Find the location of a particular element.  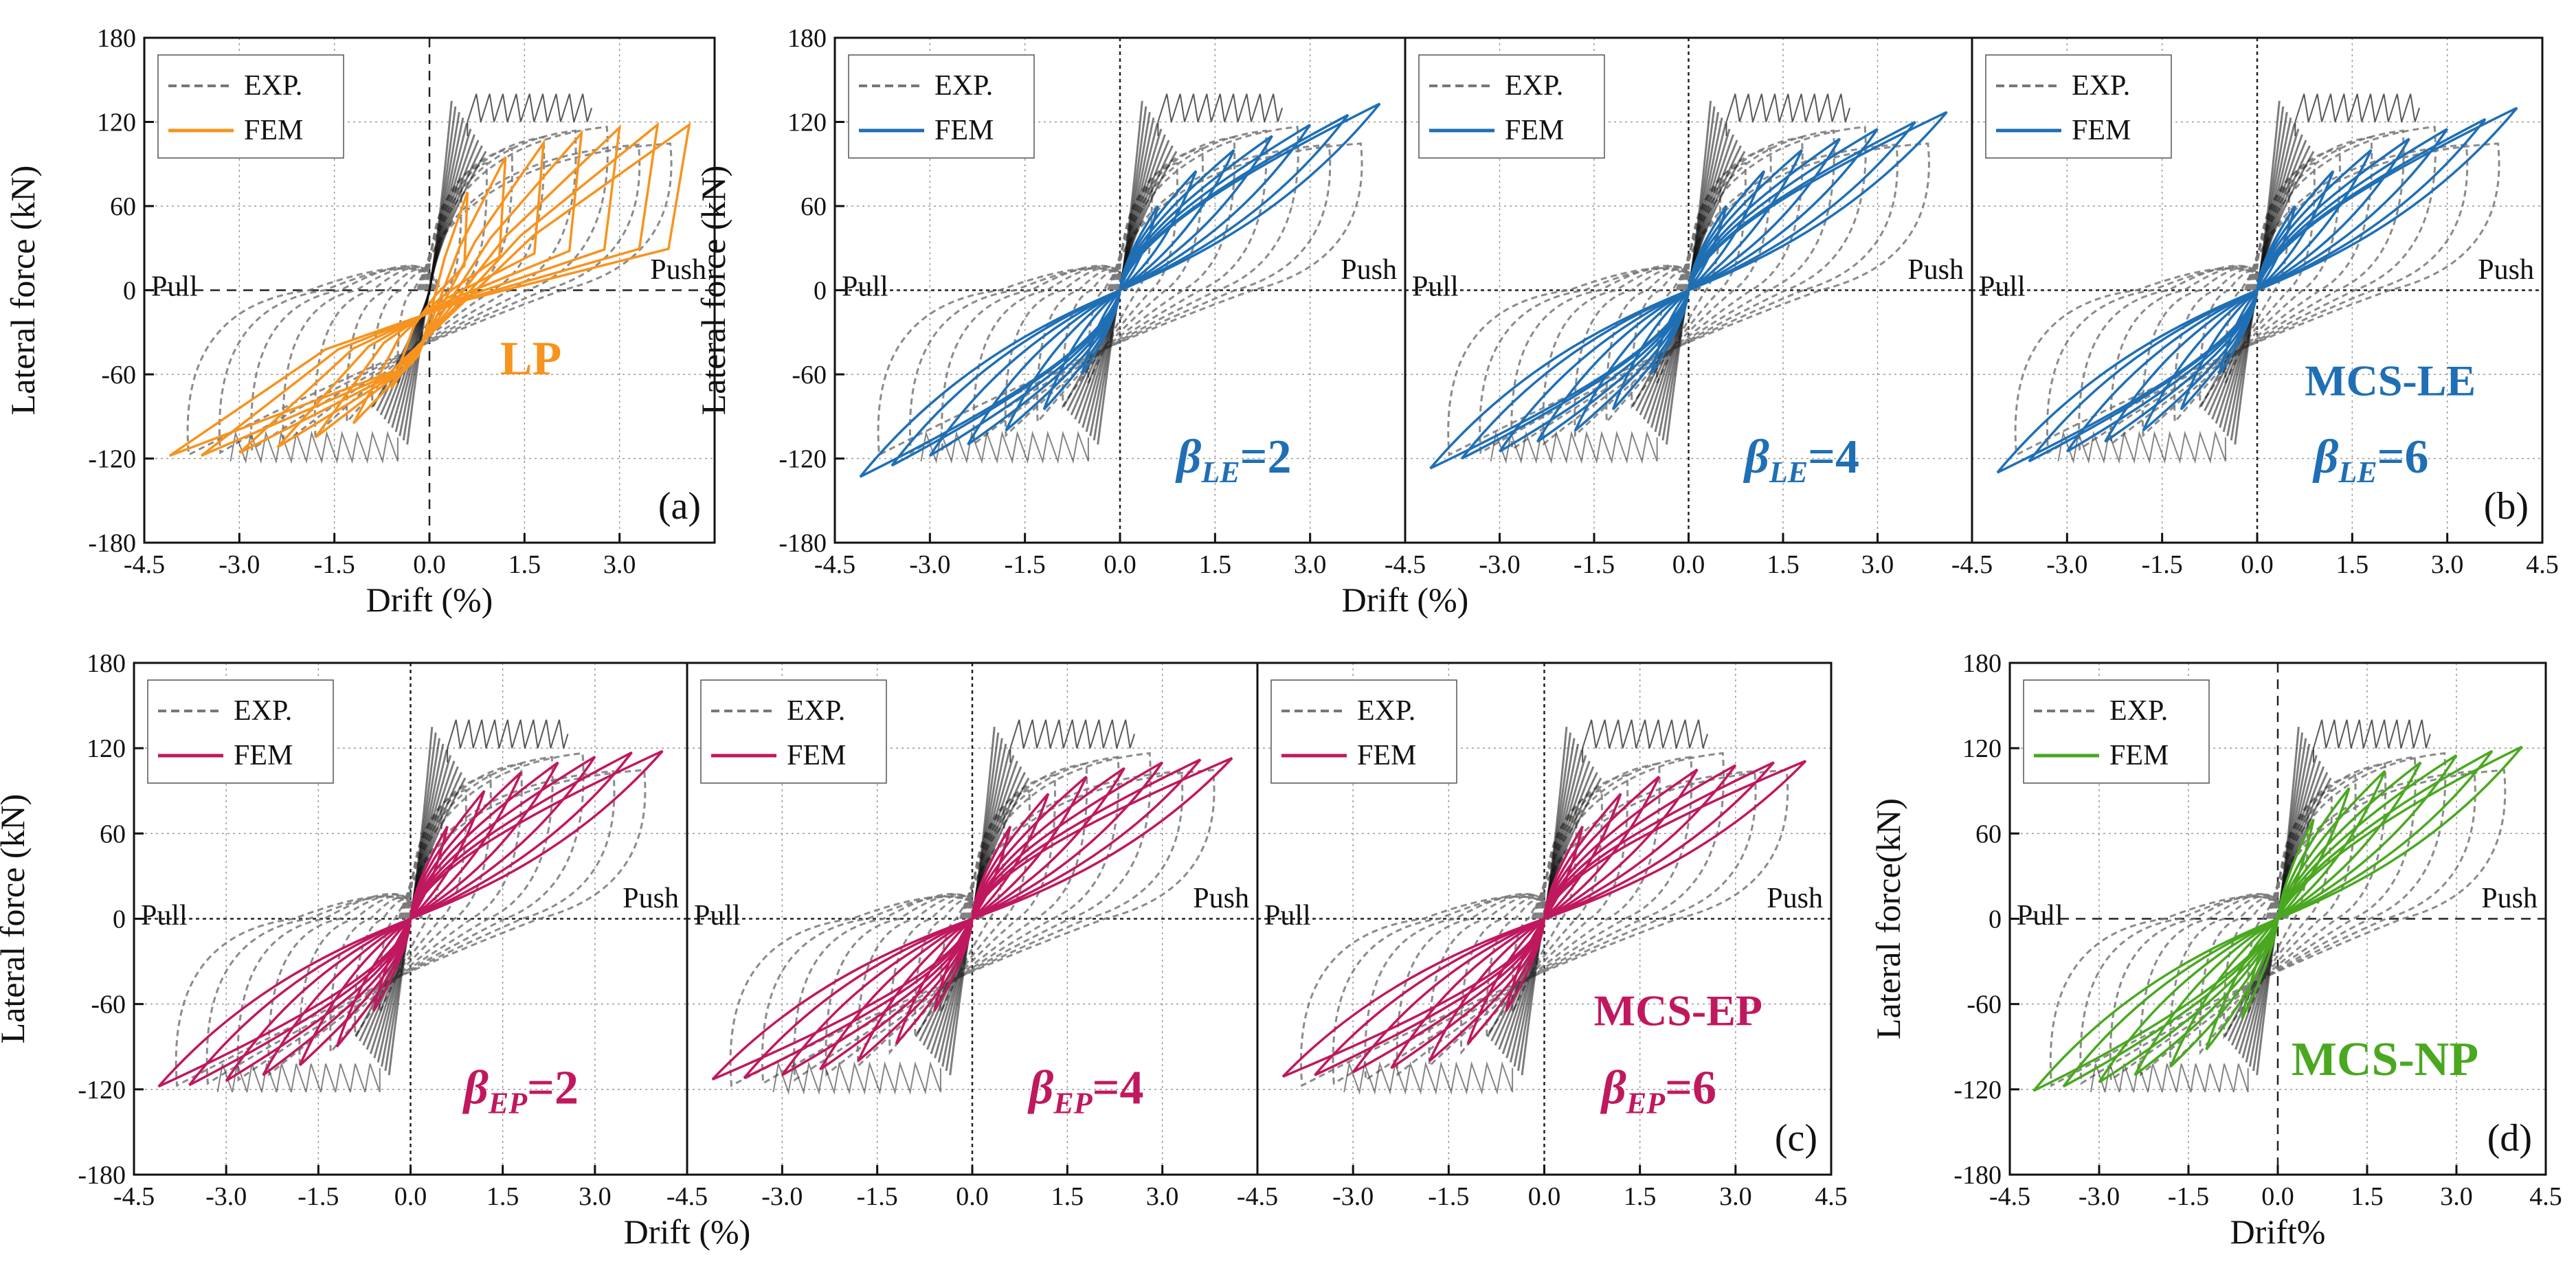

push-label: Push is located at coordinates (678, 270).